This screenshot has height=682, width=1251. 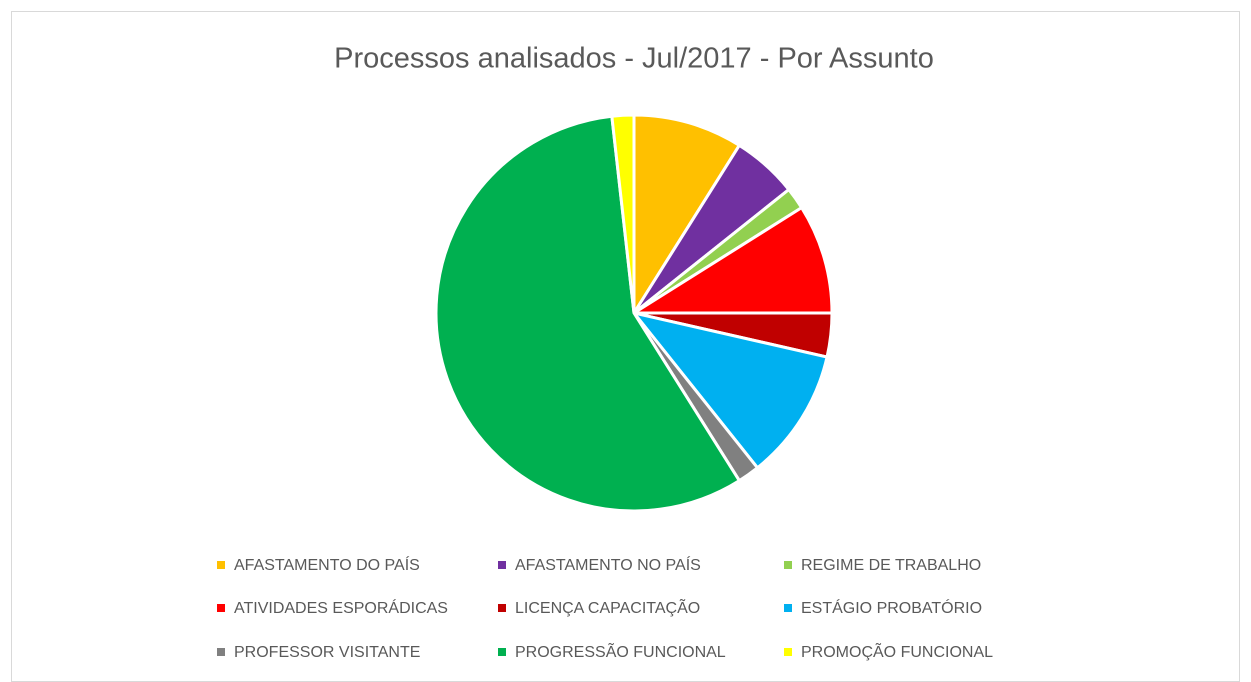 What do you see at coordinates (891, 565) in the screenshot?
I see `legend-label: REGIME DE TRABALHO` at bounding box center [891, 565].